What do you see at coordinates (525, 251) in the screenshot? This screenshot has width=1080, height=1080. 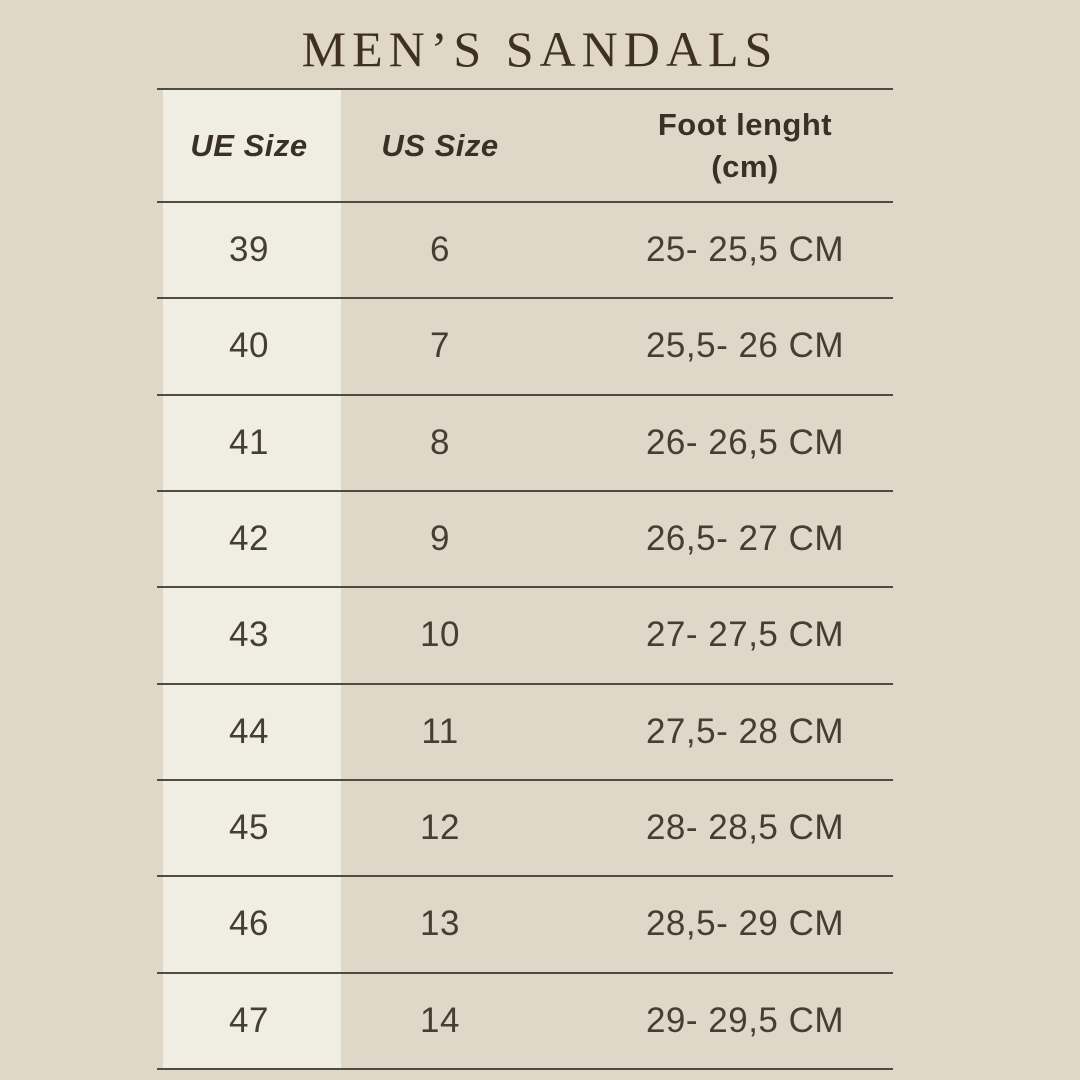 I see `table-row: 39 6 25- 25,5 CM` at bounding box center [525, 251].